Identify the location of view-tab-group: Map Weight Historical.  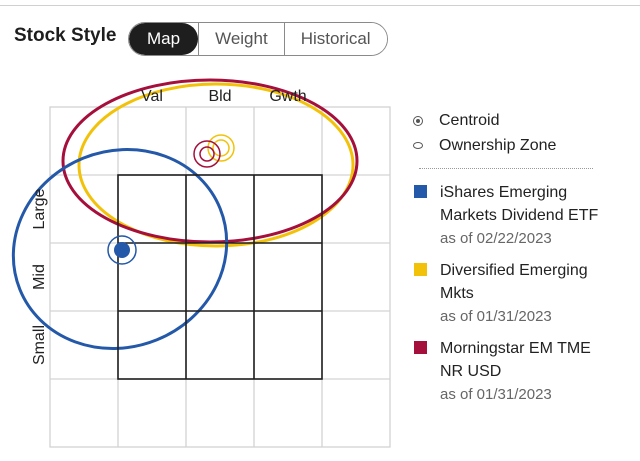
(258, 39).